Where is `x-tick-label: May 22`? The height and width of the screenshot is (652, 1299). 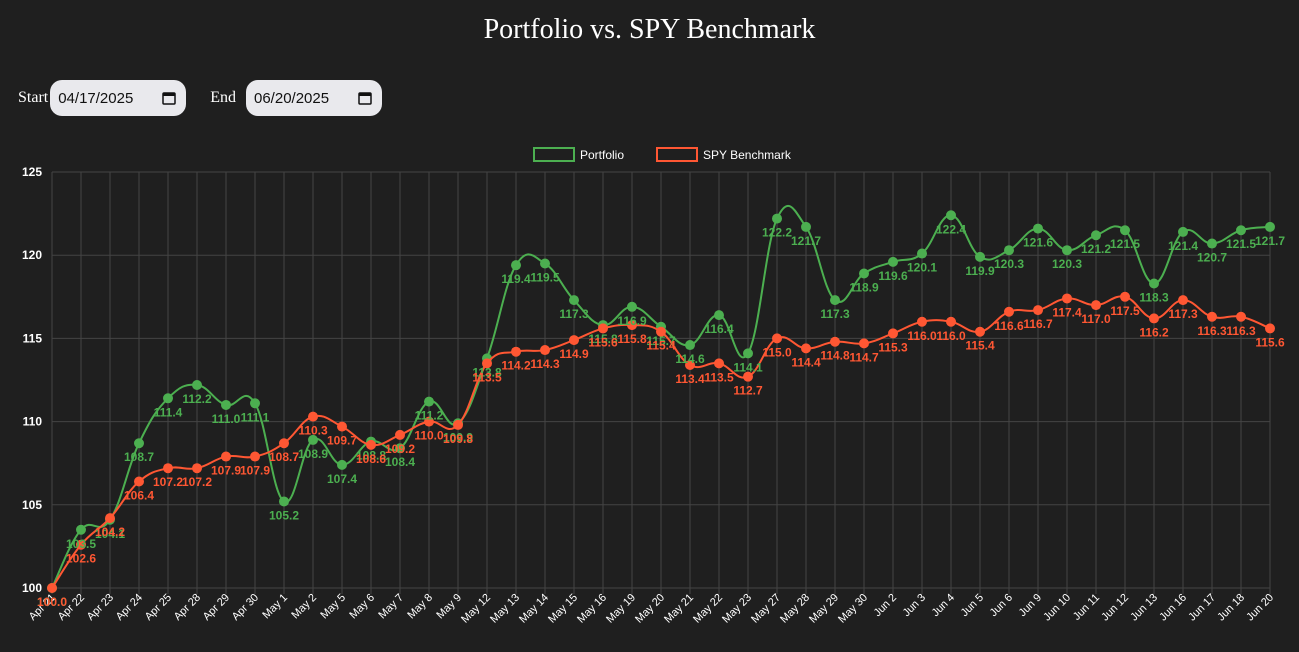
x-tick-label: May 22 is located at coordinates (708, 609).